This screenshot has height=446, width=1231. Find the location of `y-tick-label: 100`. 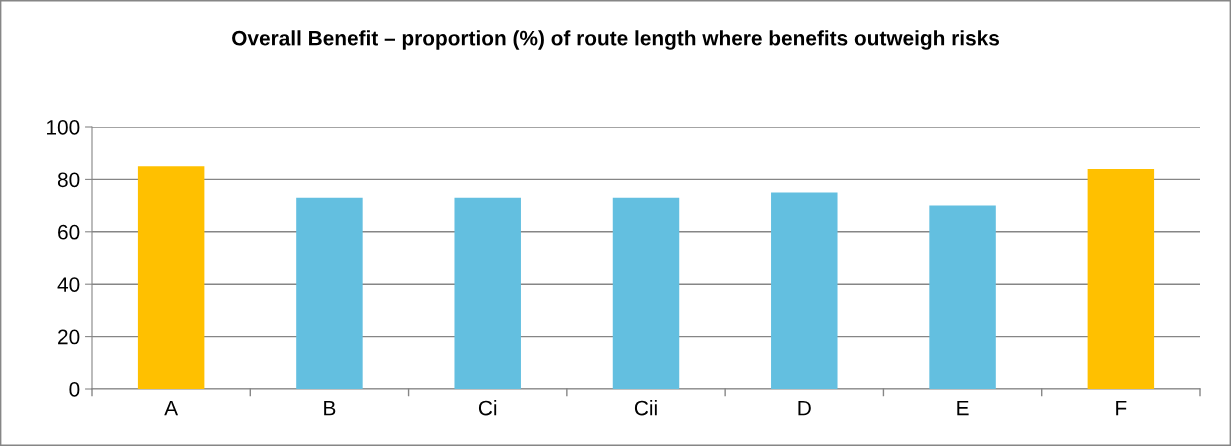

y-tick-label: 100 is located at coordinates (63, 127).